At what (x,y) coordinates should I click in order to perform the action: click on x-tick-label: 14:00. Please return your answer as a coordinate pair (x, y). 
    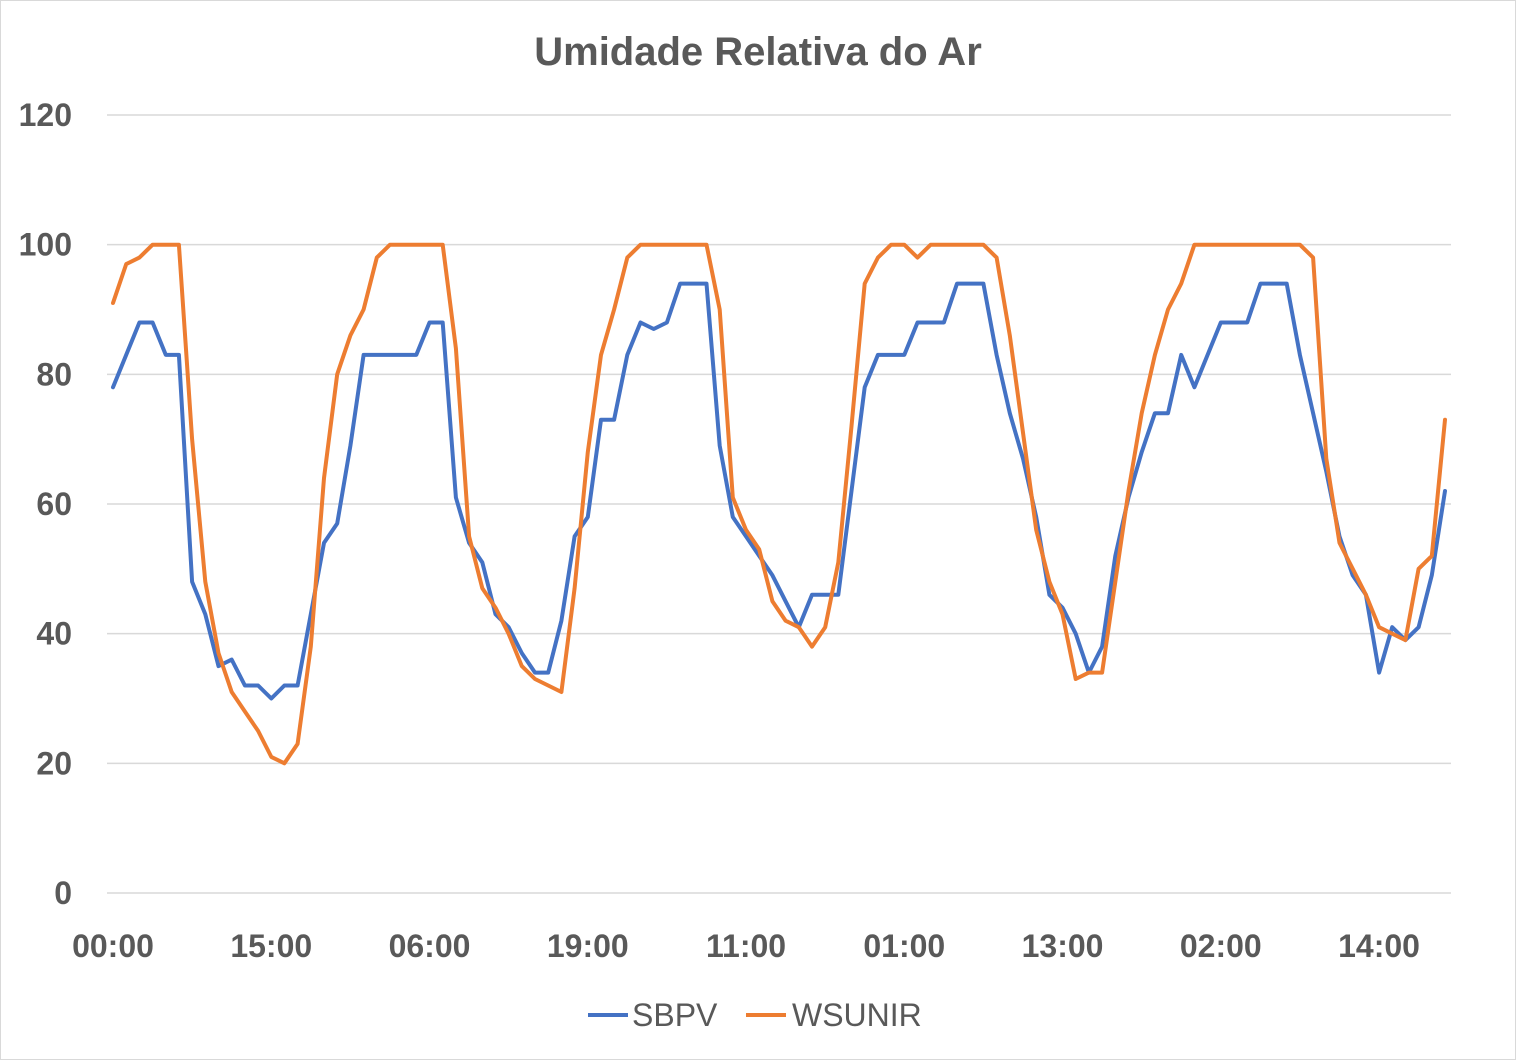
    Looking at the image, I should click on (1379, 946).